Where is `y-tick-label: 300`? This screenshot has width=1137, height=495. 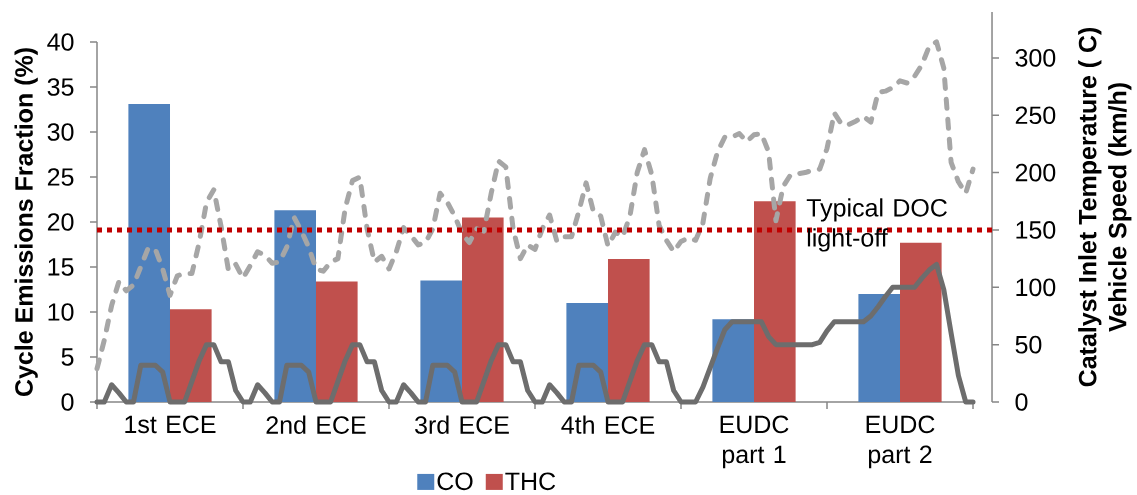
y-tick-label: 300 is located at coordinates (1035, 58).